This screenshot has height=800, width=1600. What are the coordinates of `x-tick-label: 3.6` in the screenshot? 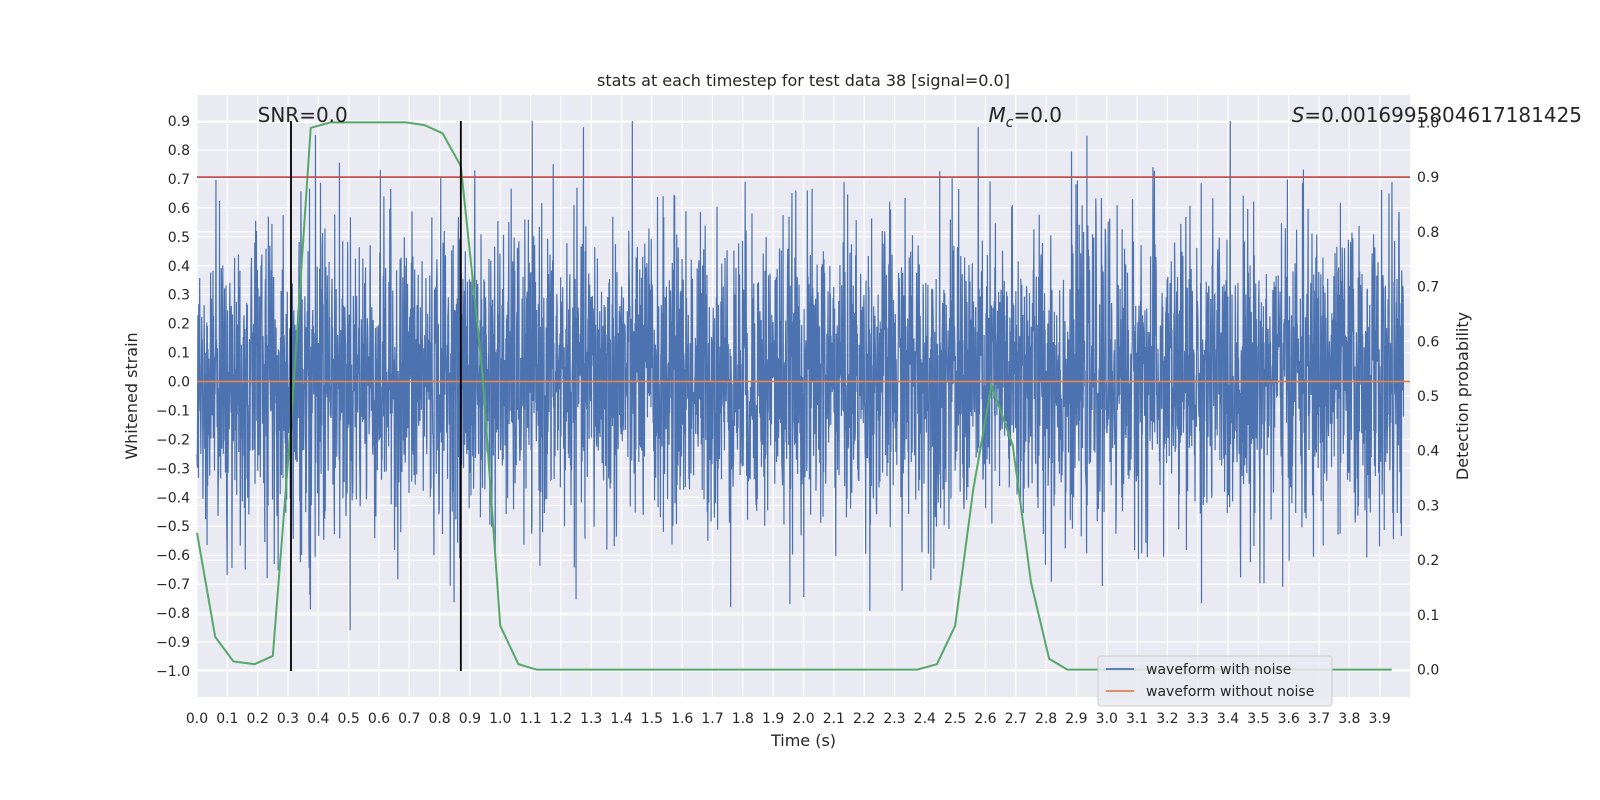 It's located at (1289, 719).